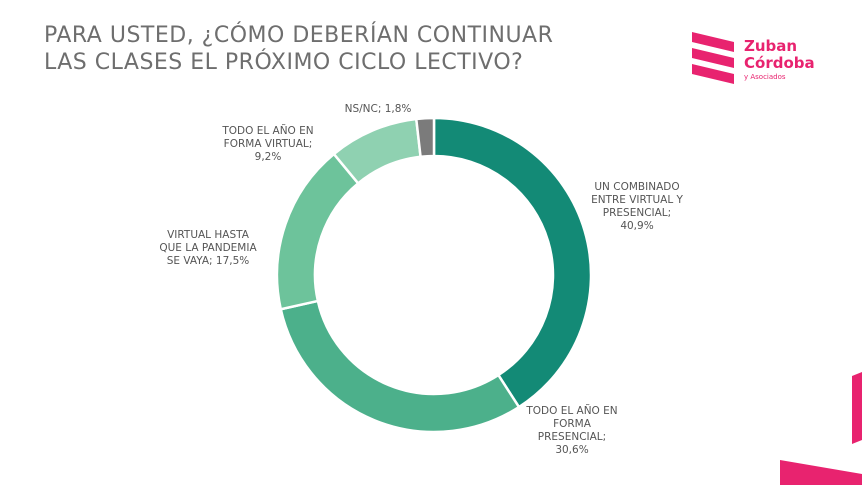 This screenshot has height=485, width=862. I want to click on slice-label-3-line-3: SE VAYA; 17,5%, so click(208, 261).